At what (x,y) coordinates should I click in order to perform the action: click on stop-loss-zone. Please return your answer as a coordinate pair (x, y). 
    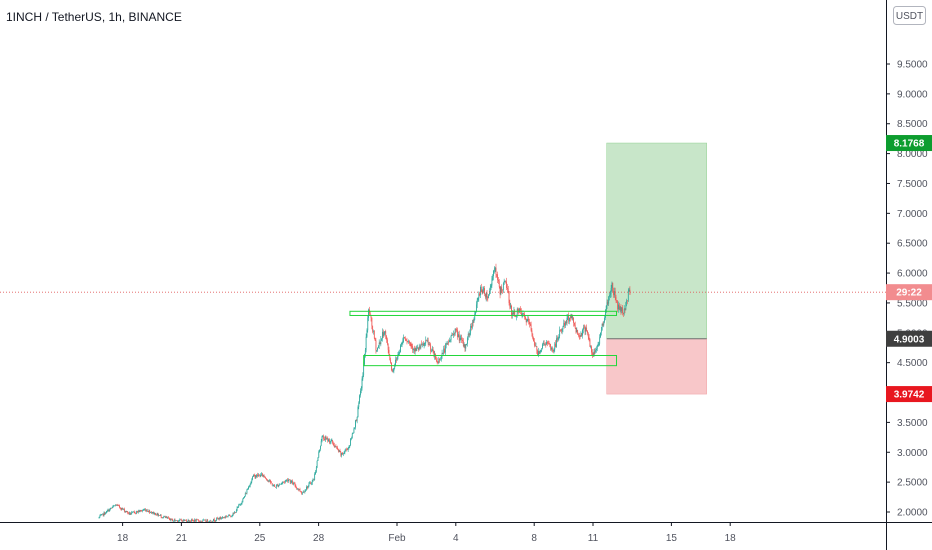
    Looking at the image, I should click on (656, 366).